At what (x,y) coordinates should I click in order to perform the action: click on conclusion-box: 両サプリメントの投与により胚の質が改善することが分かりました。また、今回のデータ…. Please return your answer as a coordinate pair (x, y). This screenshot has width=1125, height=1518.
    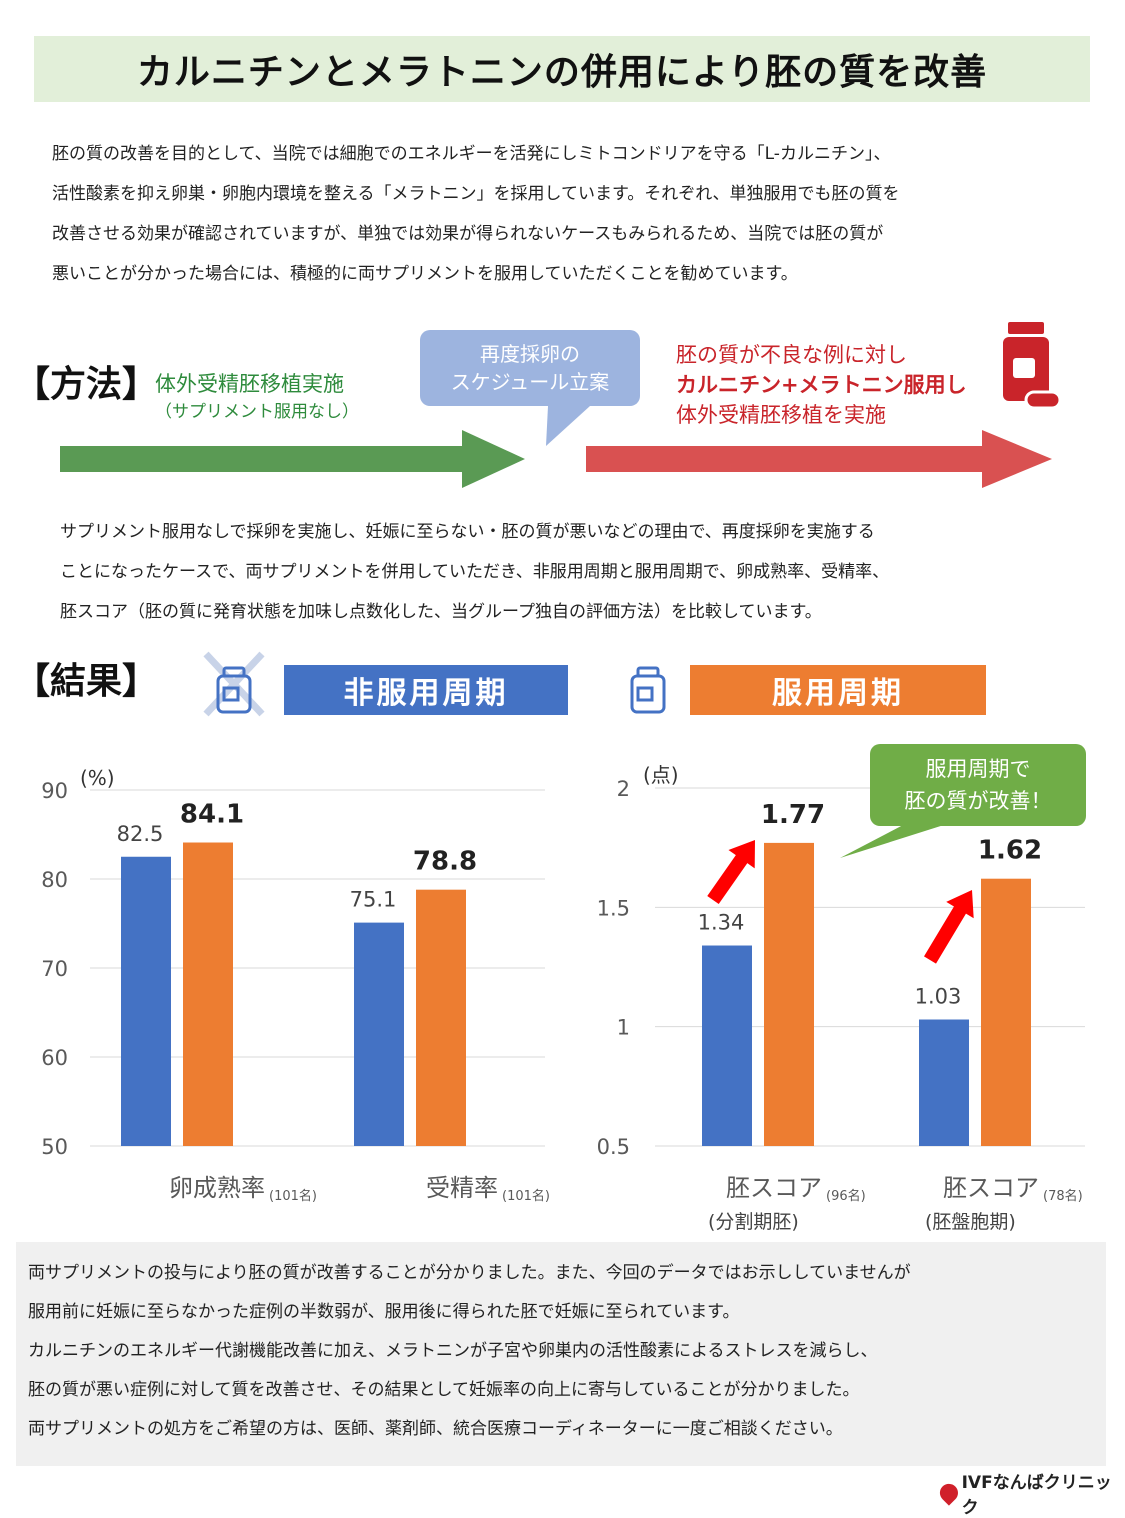
    Looking at the image, I should click on (561, 1354).